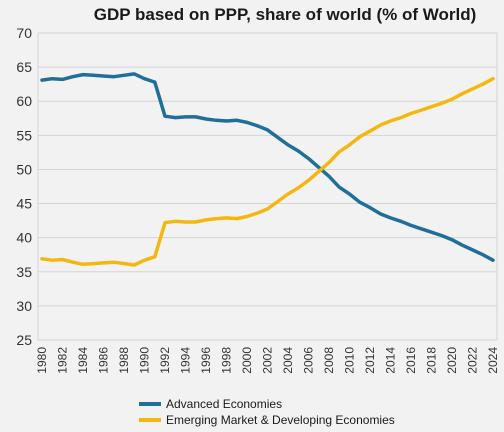 Image resolution: width=504 pixels, height=432 pixels. I want to click on legend-label-emerging-market-developing-economies: Emerging Market & Developing Economies, so click(280, 420).